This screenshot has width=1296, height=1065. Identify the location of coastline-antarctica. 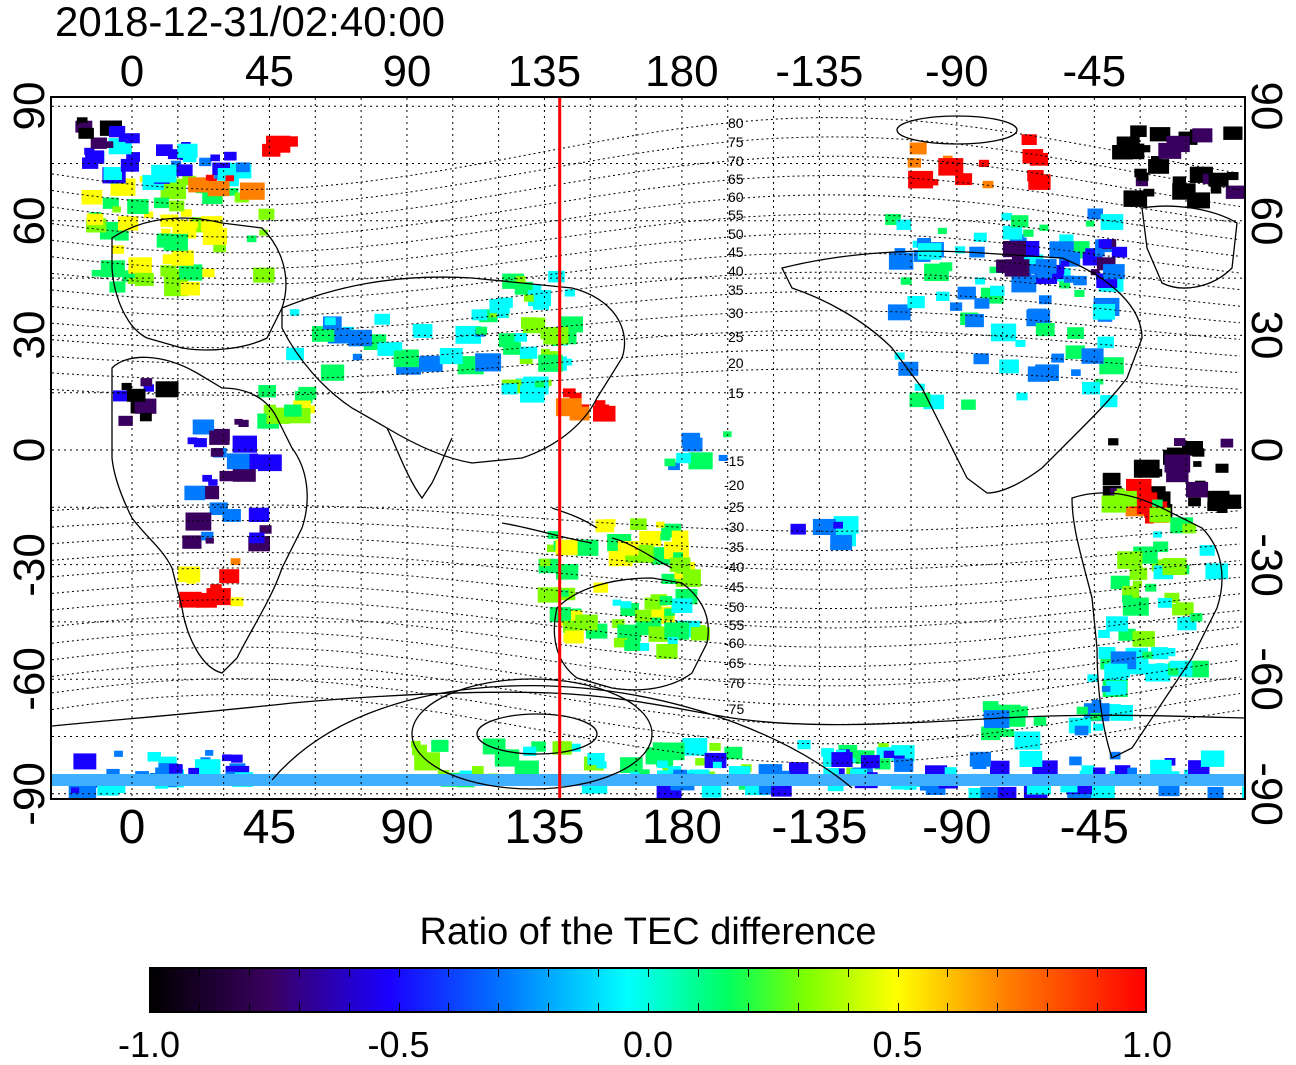
(648, 709).